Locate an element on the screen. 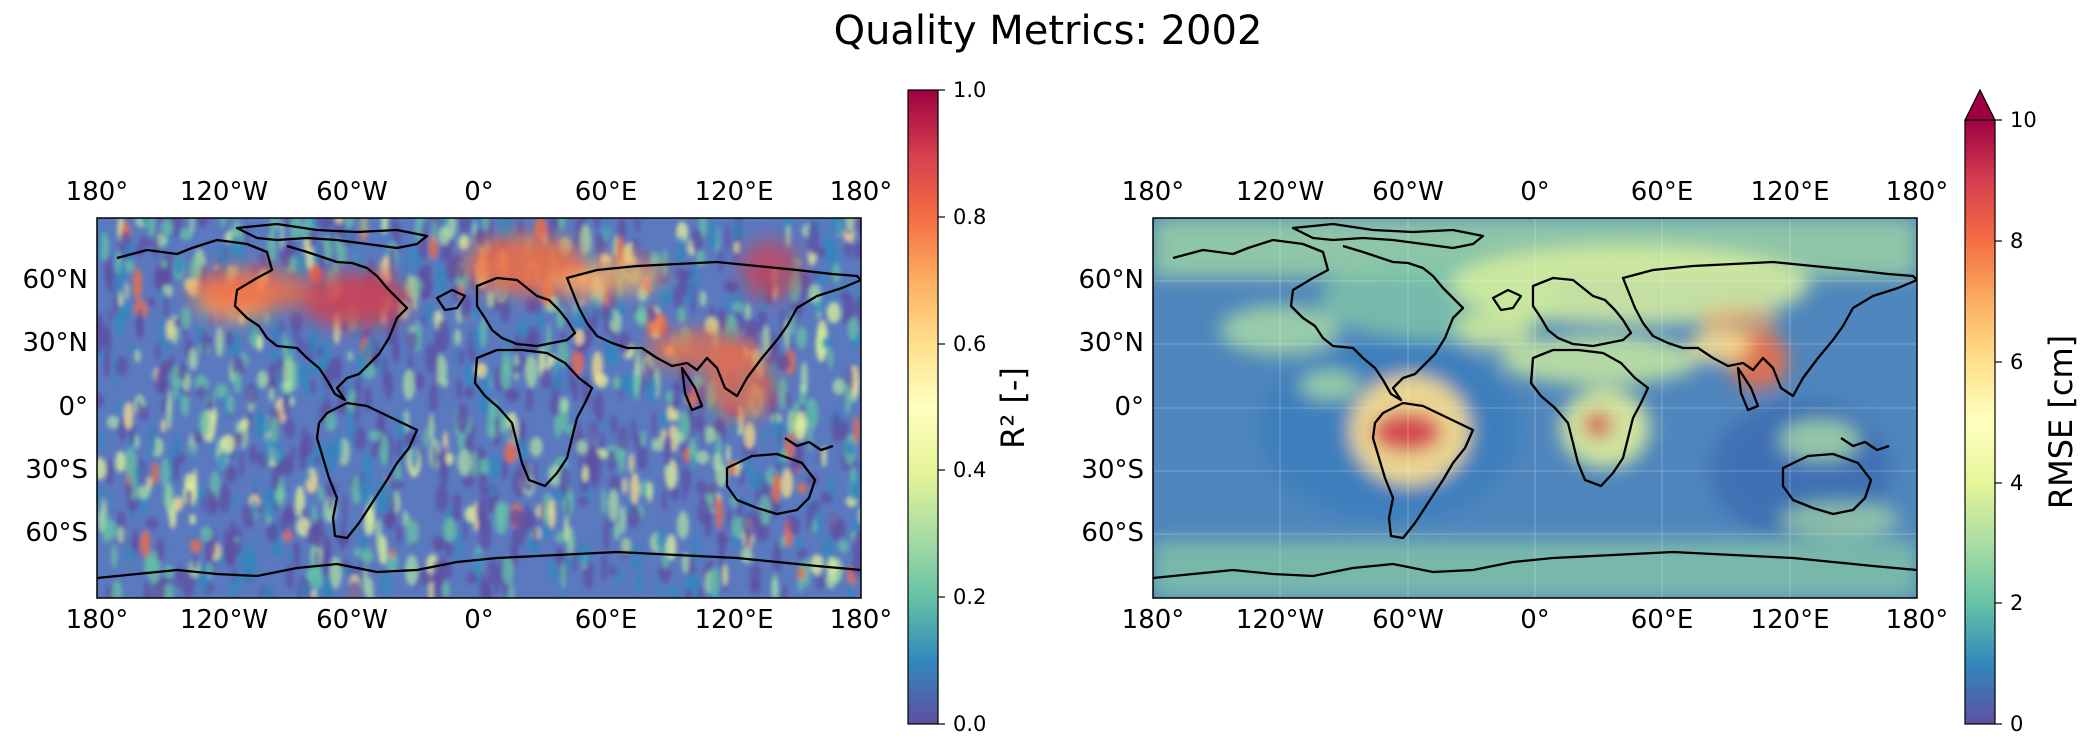 The height and width of the screenshot is (750, 2100). rmse-lon-tick-top: 0° is located at coordinates (1535, 192).